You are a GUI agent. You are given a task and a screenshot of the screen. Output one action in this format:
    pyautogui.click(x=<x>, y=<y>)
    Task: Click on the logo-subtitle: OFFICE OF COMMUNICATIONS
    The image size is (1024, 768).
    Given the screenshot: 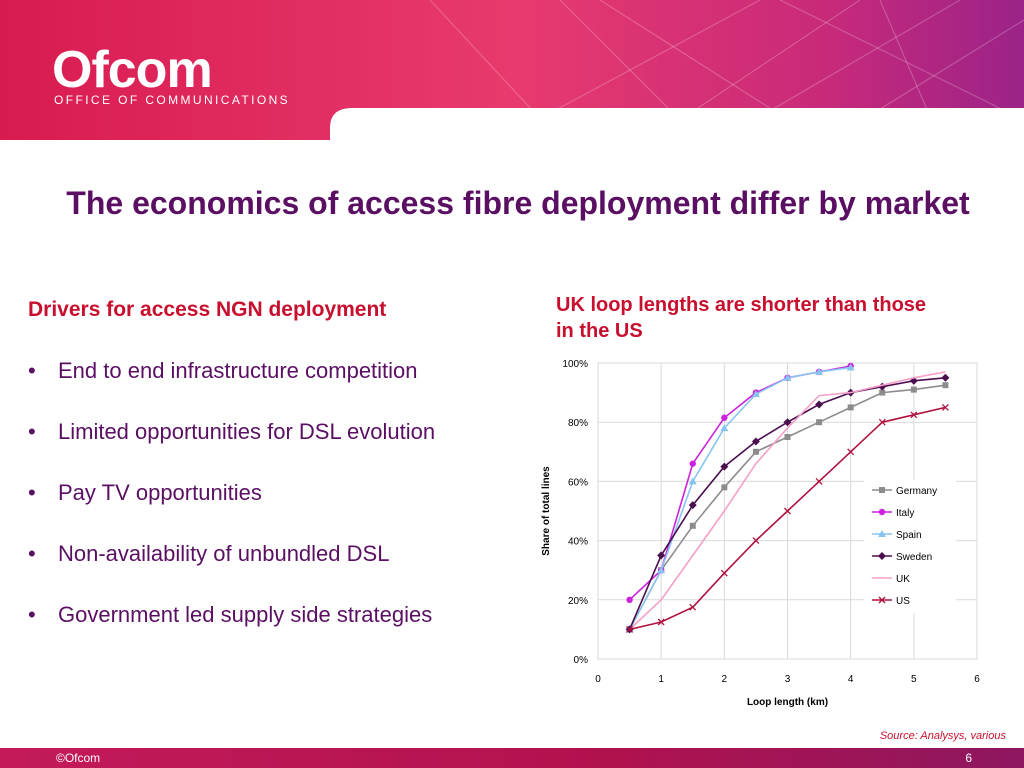 What is the action you would take?
    pyautogui.click(x=172, y=100)
    